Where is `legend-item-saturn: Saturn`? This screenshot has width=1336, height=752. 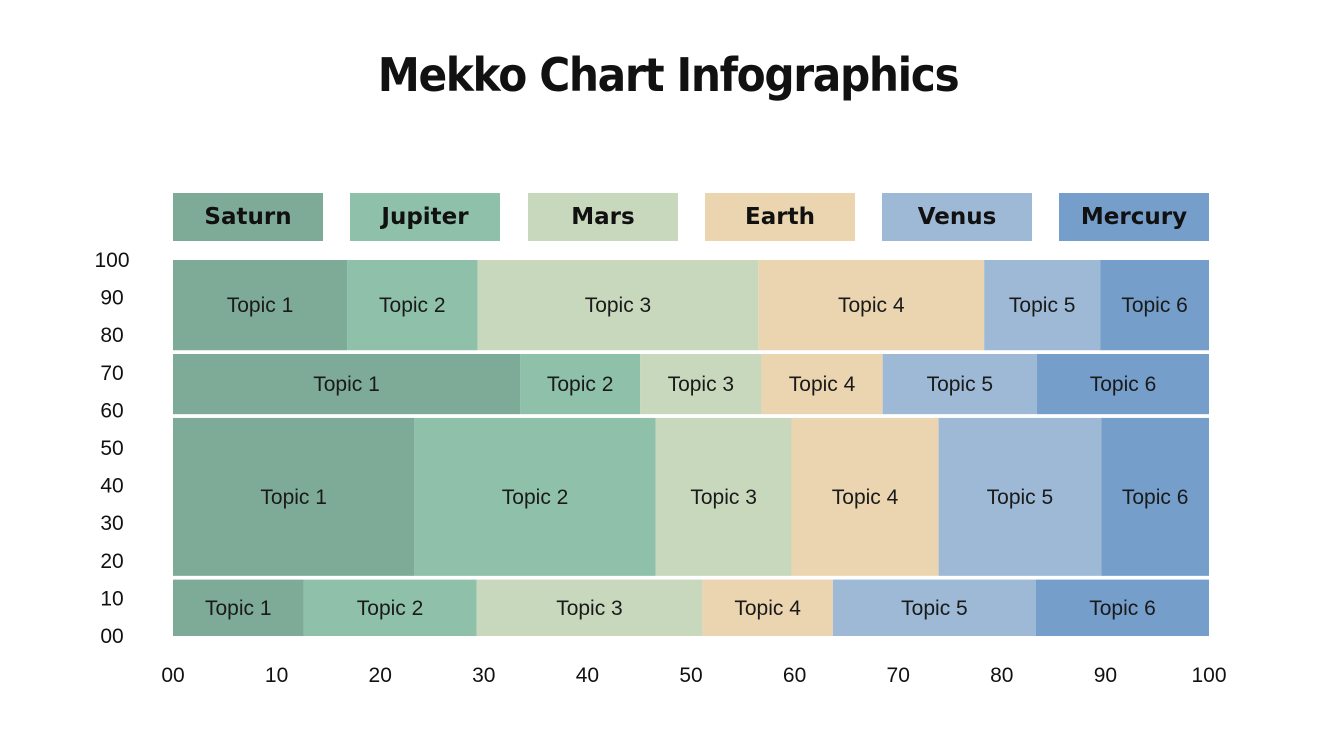
legend-item-saturn: Saturn is located at coordinates (248, 217).